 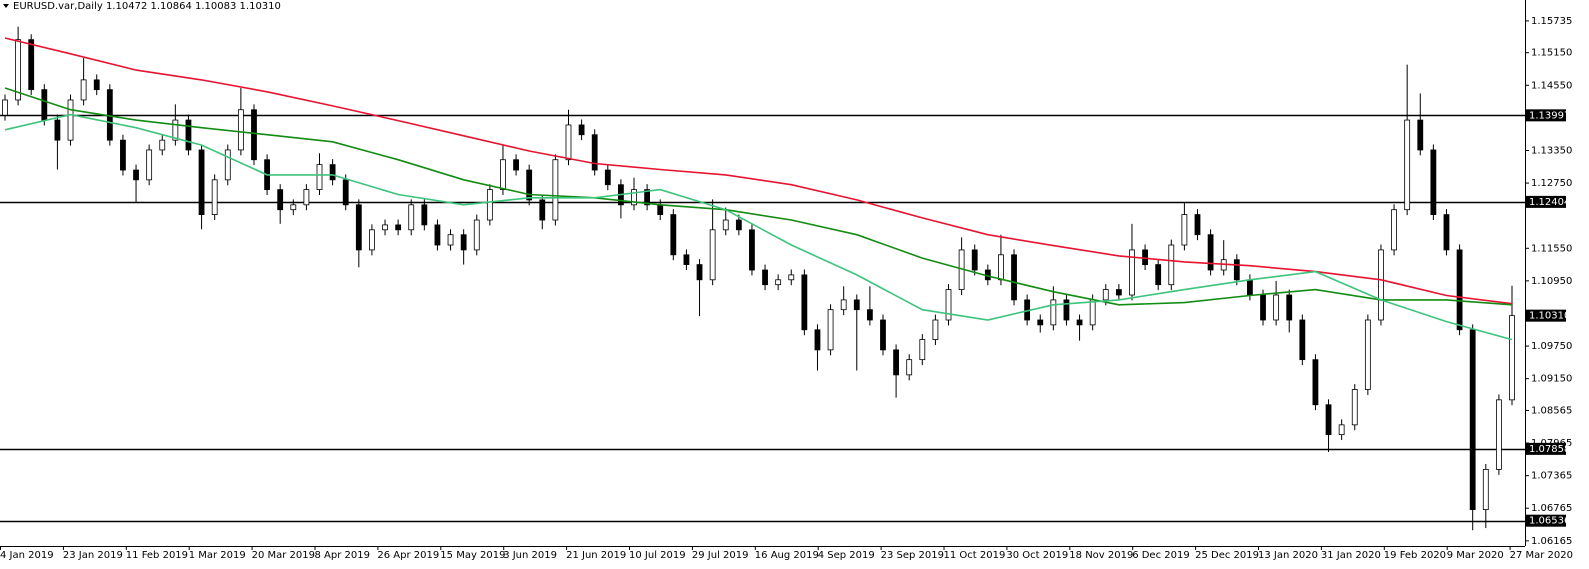 I want to click on x-tick-label: 6 Dec 2019, so click(x=1161, y=555).